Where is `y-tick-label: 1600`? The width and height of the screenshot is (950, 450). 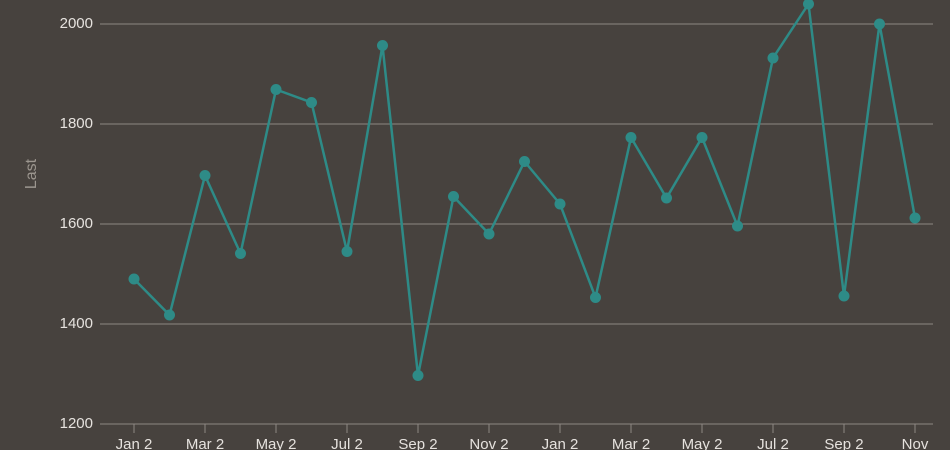
y-tick-label: 1600 is located at coordinates (76, 223).